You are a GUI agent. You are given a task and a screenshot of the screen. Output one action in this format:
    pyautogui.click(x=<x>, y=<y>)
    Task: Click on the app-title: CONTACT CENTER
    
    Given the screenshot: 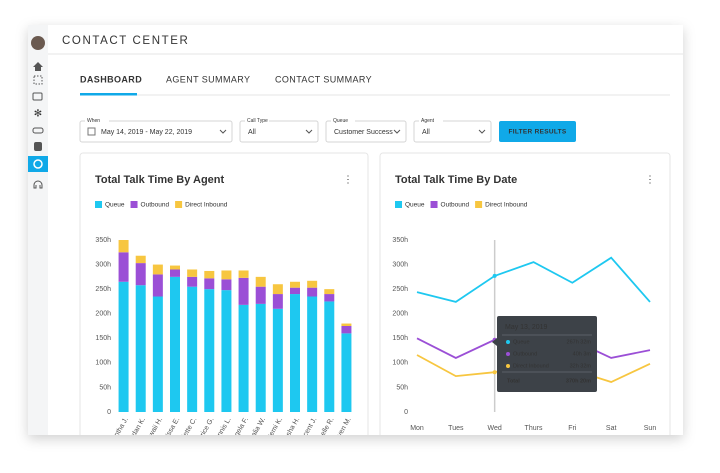 What is the action you would take?
    pyautogui.click(x=125, y=41)
    